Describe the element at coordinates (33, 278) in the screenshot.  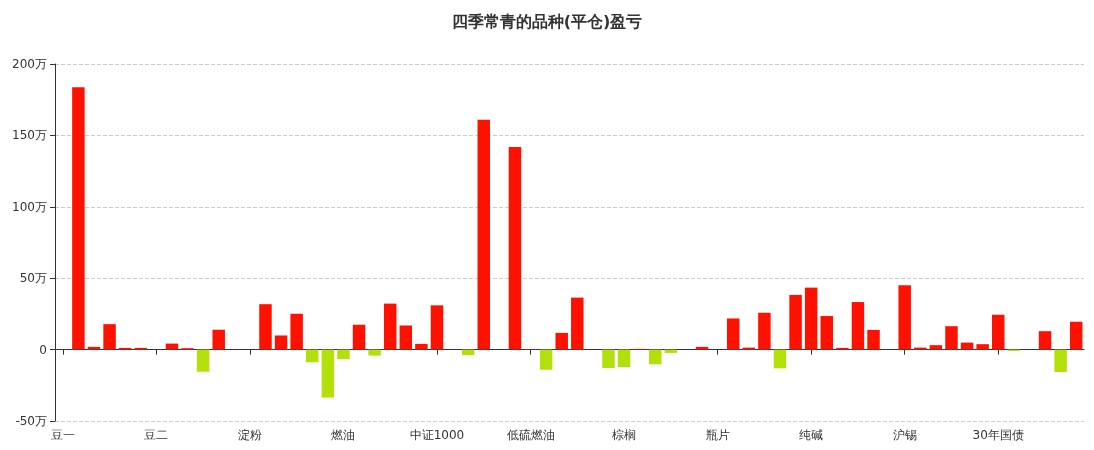
I see `y-tick-label: 50万` at that location.